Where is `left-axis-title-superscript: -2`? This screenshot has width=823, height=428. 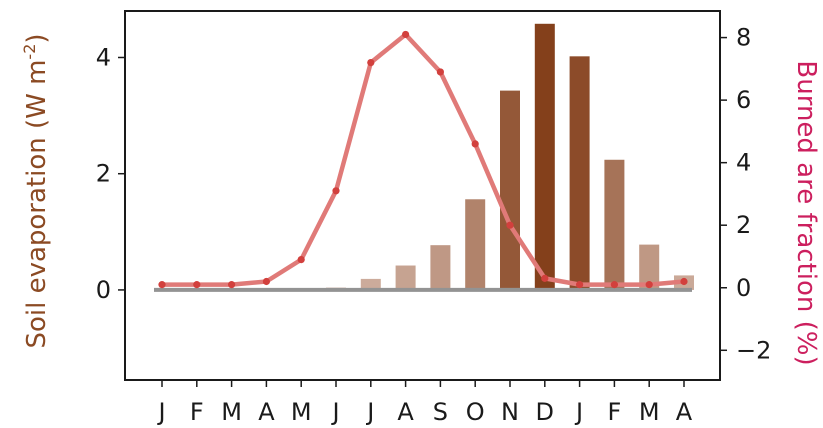 left-axis-title-superscript: -2 is located at coordinates (29, 52).